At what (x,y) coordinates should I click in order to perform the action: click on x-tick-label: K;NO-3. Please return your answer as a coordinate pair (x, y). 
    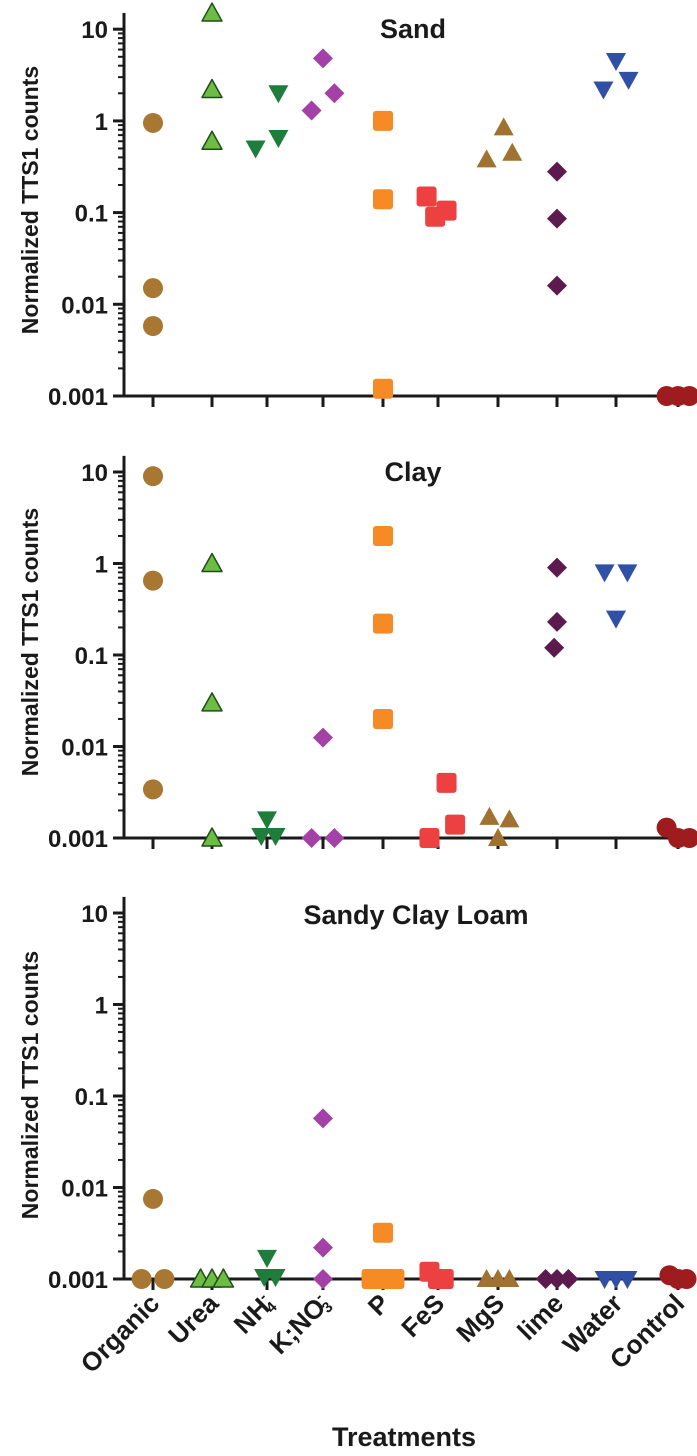
    Looking at the image, I should click on (299, 1324).